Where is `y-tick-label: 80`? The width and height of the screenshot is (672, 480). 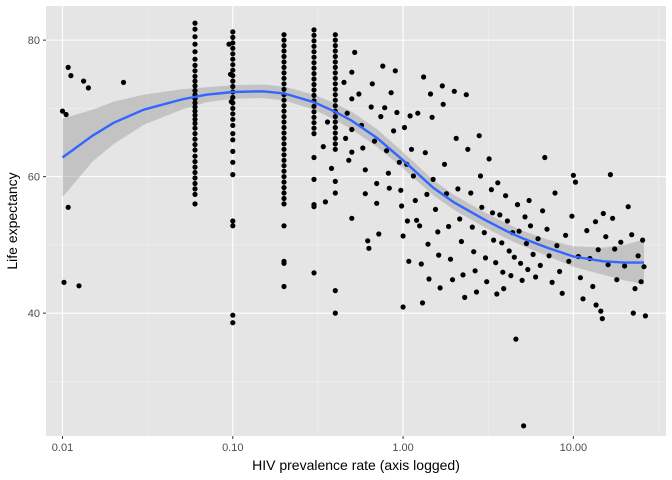 y-tick-label: 80 is located at coordinates (34, 41).